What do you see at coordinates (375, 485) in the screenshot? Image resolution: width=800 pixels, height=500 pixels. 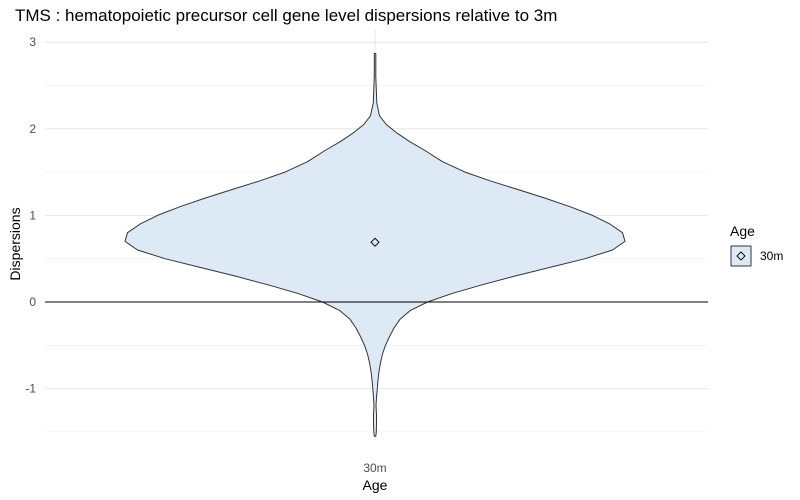 I see `x-axis-title: Age` at bounding box center [375, 485].